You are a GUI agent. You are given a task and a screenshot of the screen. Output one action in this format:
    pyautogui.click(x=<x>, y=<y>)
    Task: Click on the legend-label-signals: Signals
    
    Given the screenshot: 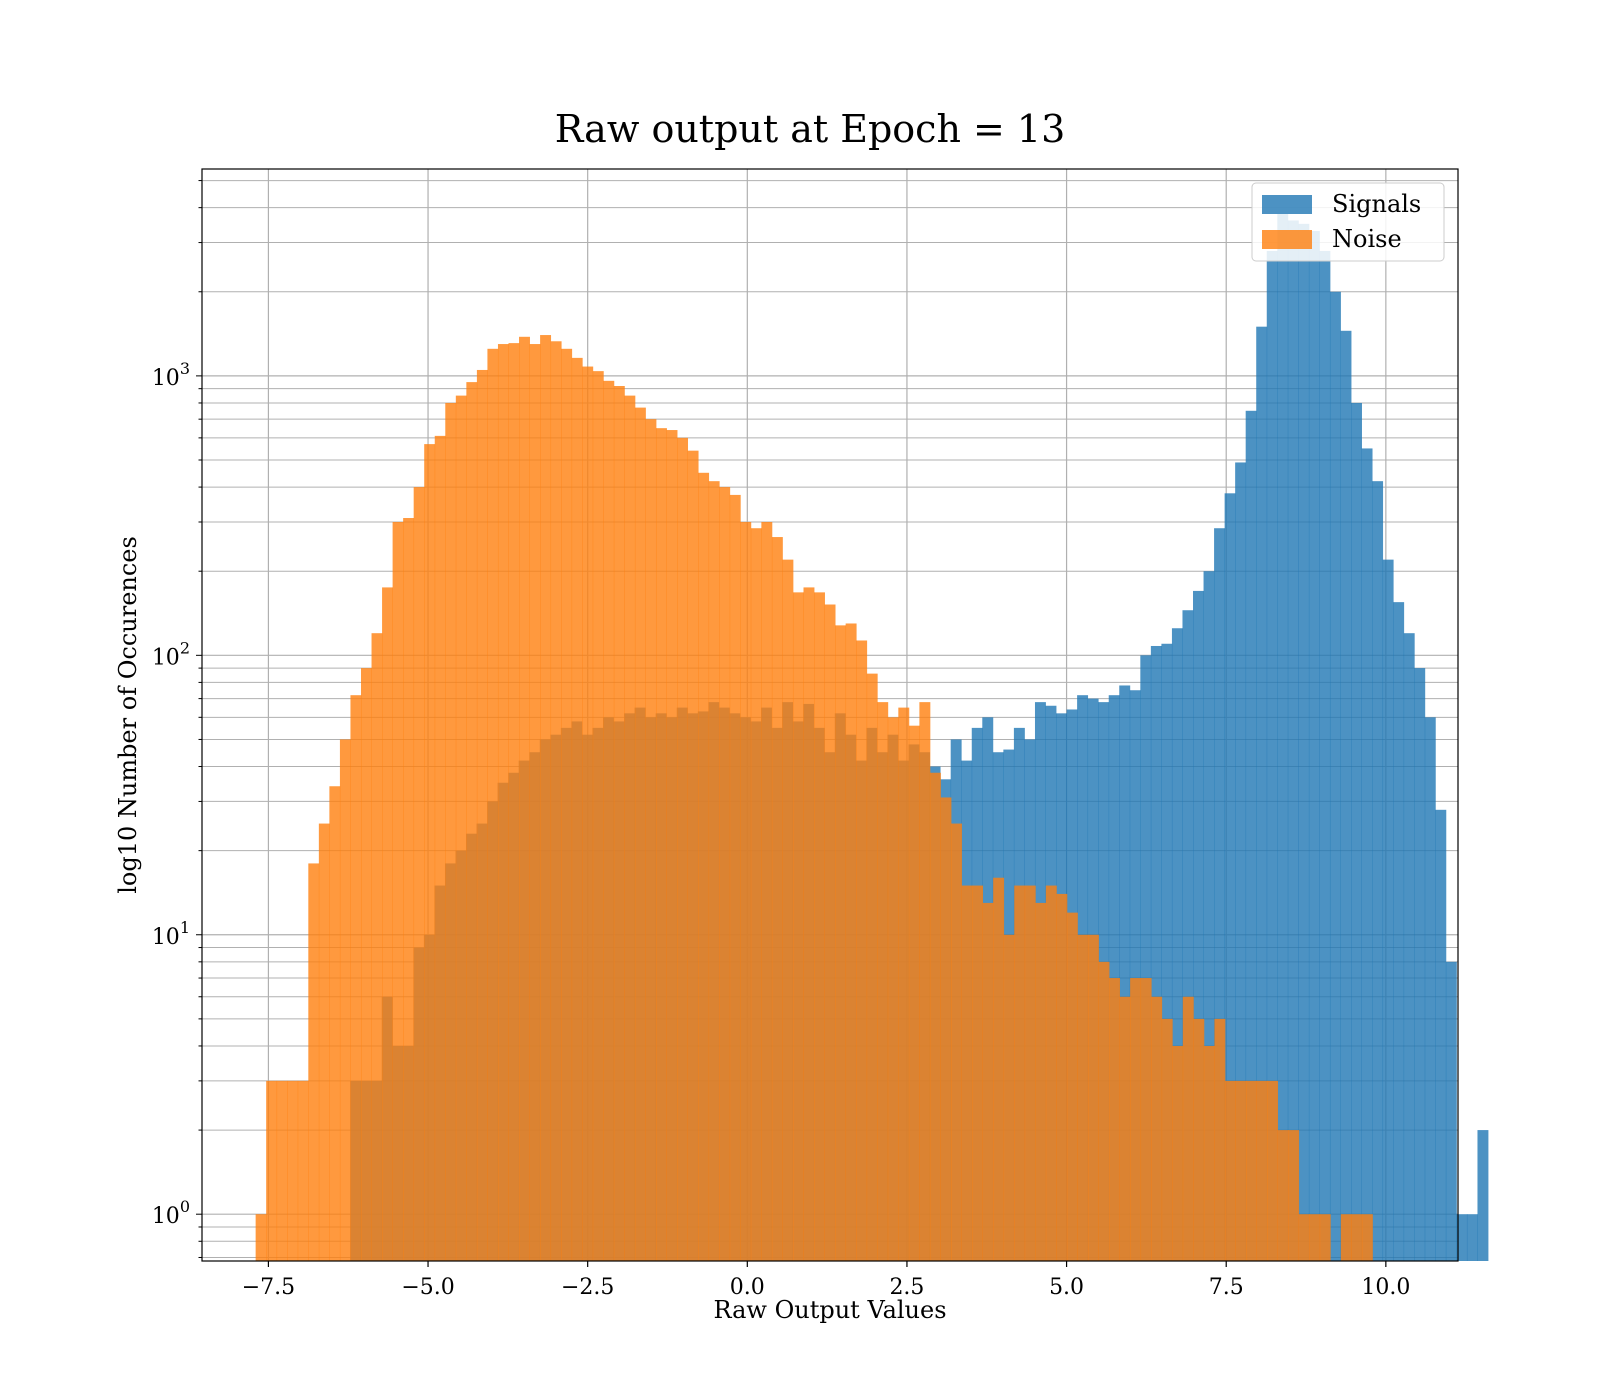 What is the action you would take?
    pyautogui.click(x=1376, y=204)
    